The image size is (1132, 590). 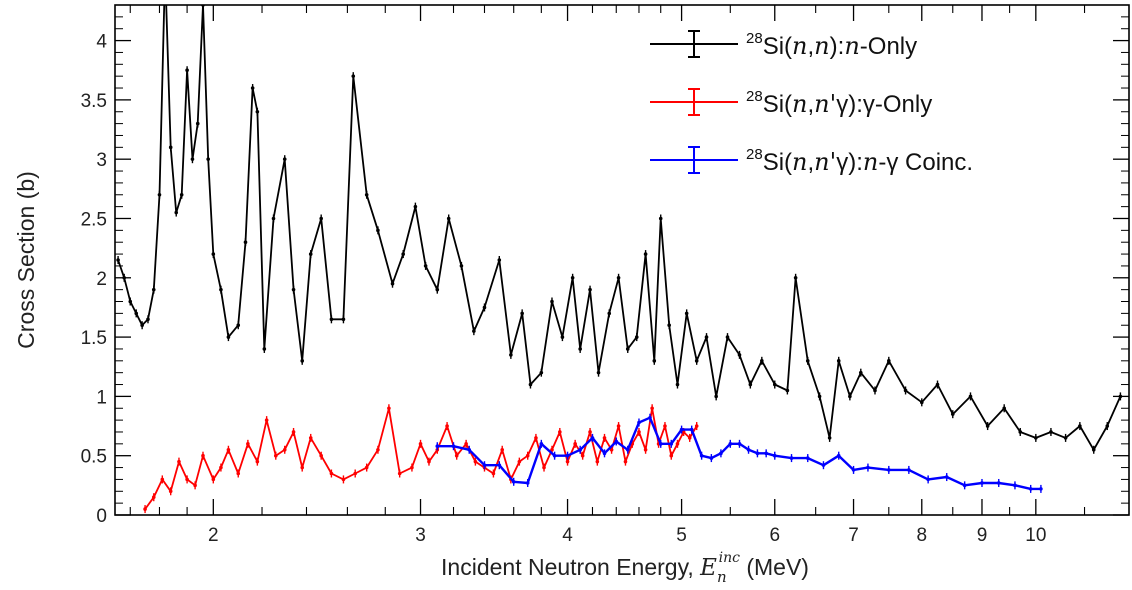 What do you see at coordinates (567, 535) in the screenshot?
I see `x-tick-label: 4` at bounding box center [567, 535].